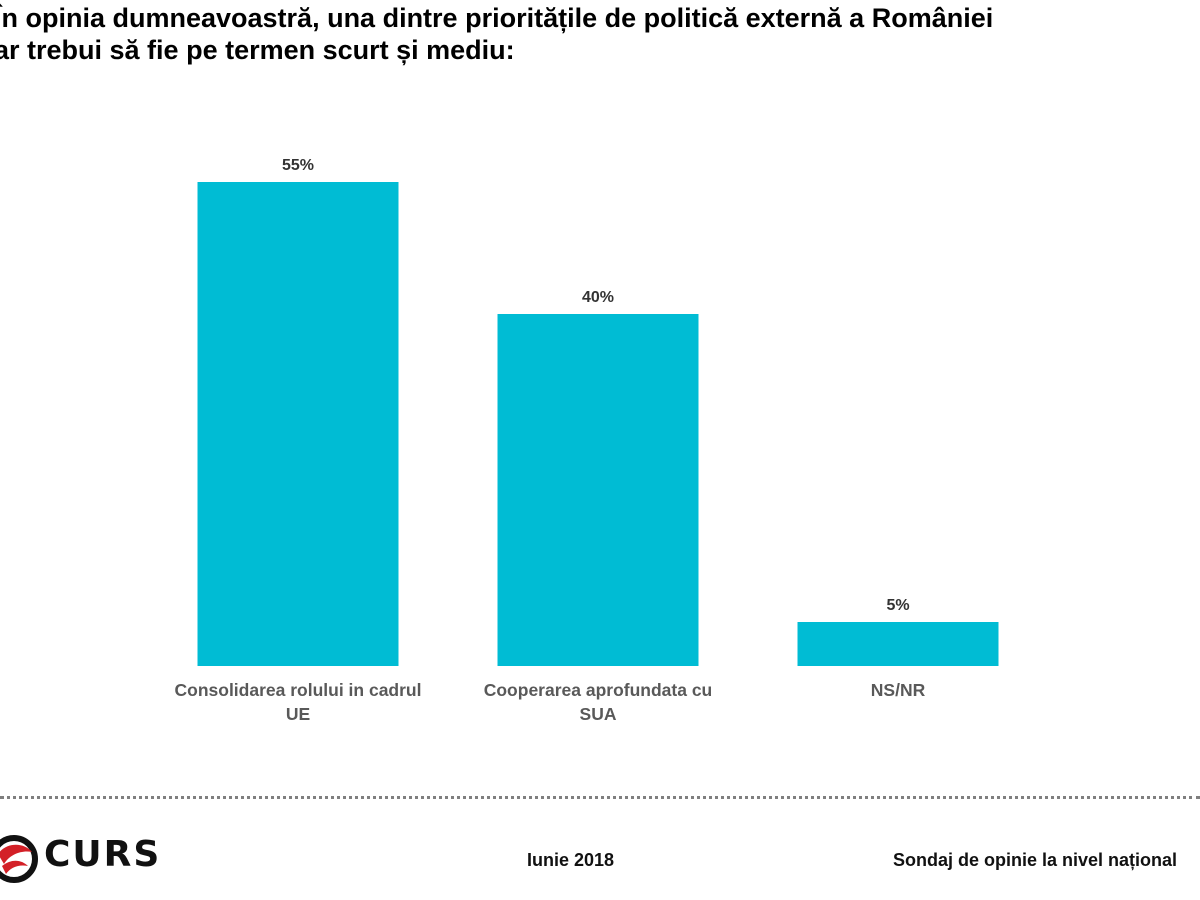  Describe the element at coordinates (600, 797) in the screenshot. I see `footer-divider` at that location.